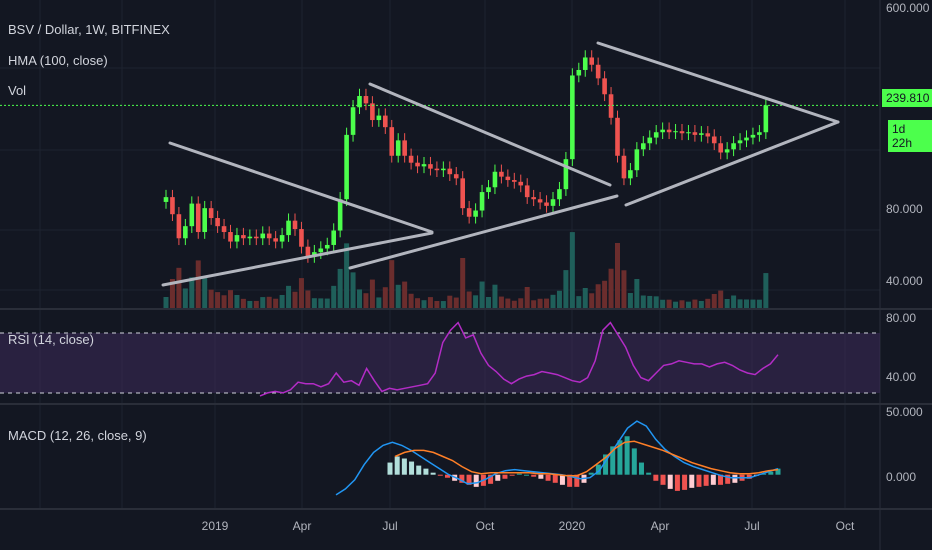 The image size is (932, 550). I want to click on hma-legend: HMA (100, close), so click(58, 60).